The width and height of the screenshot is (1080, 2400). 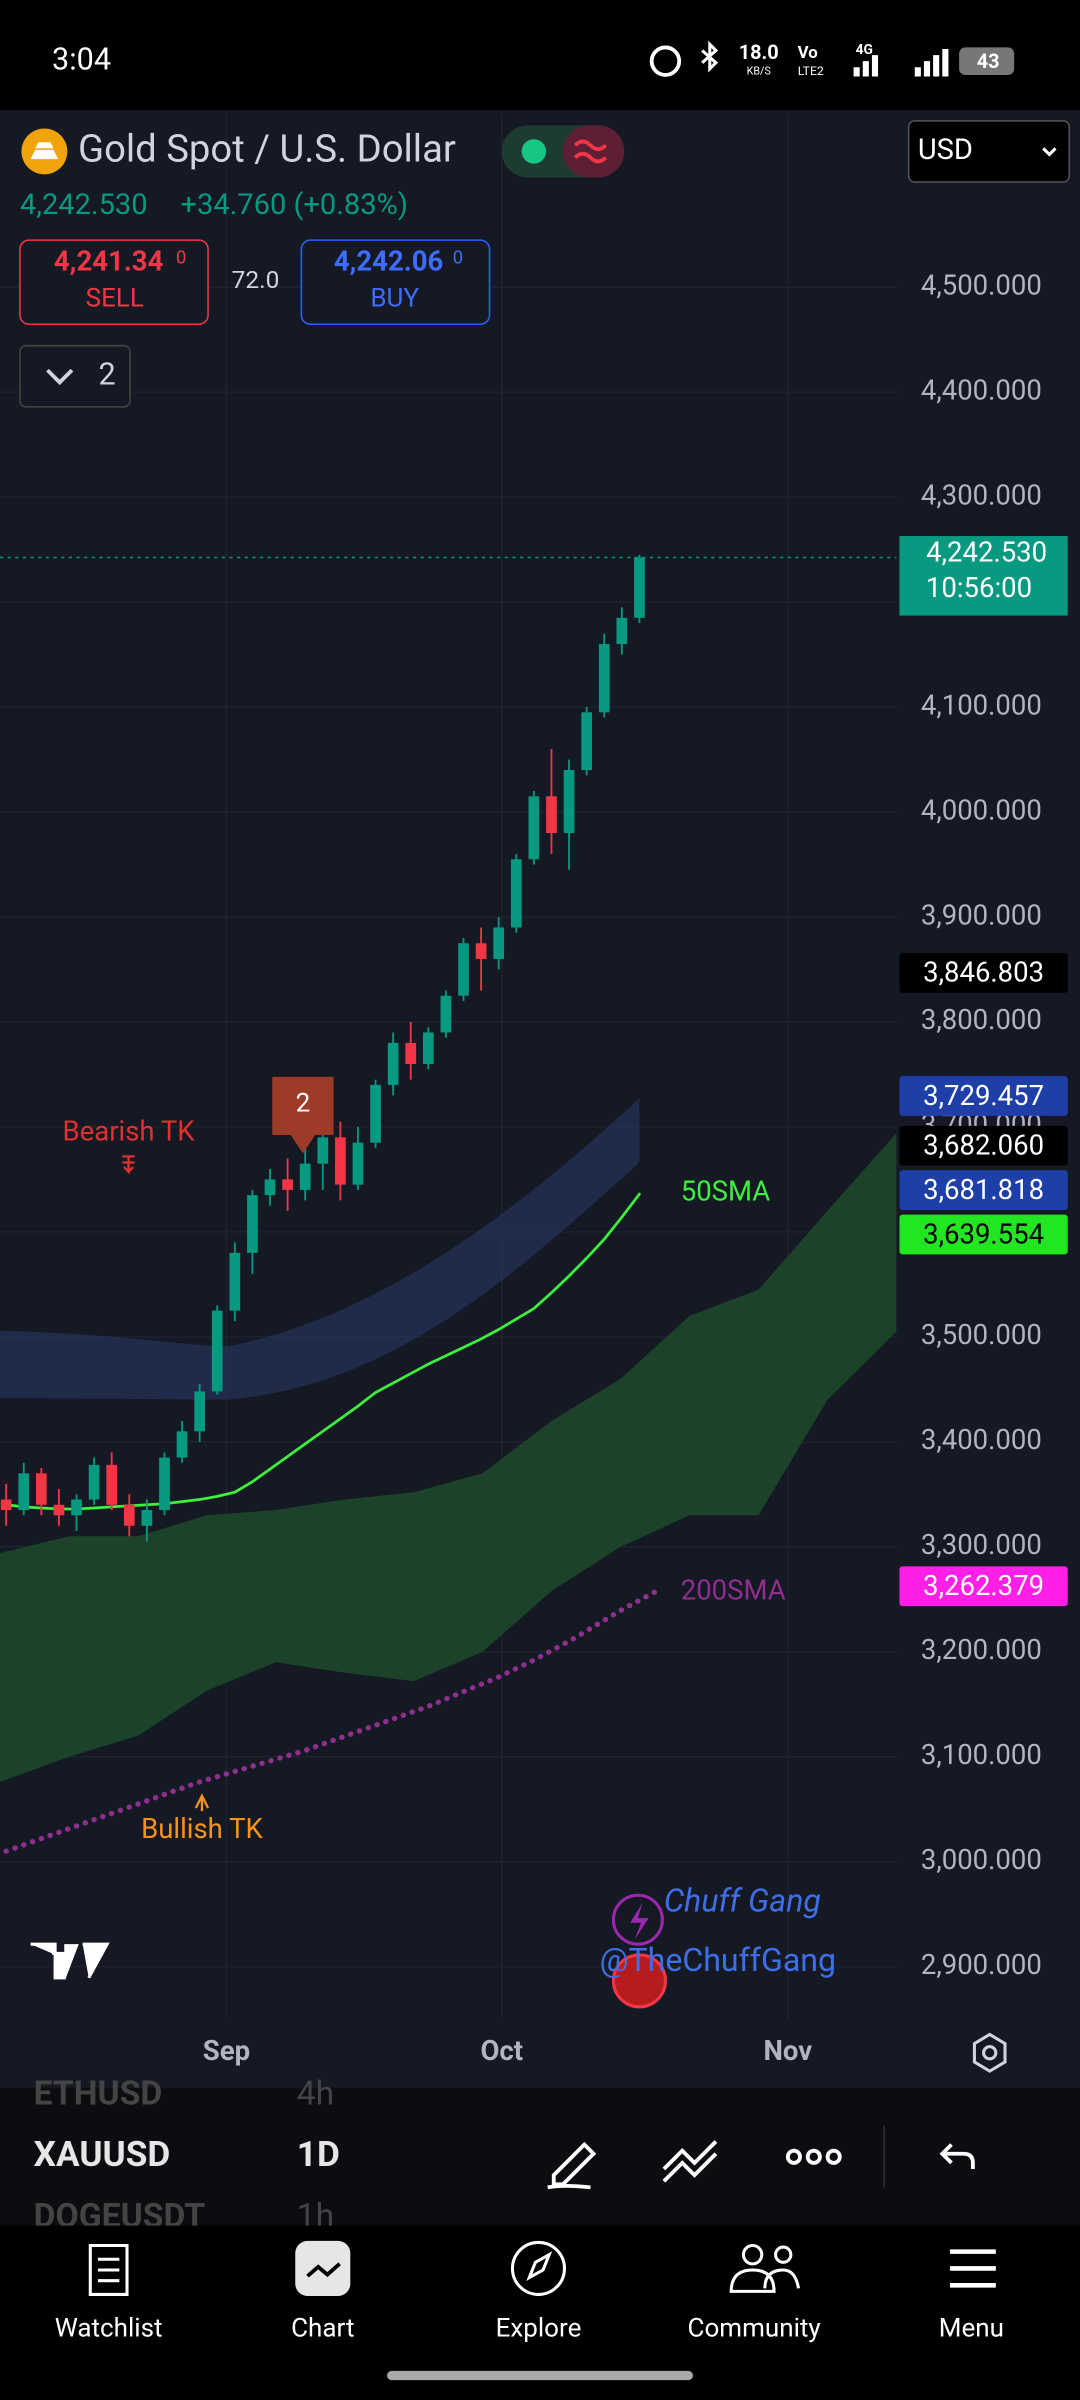 What do you see at coordinates (129, 1131) in the screenshot?
I see `bearish-label: Bearish TK` at bounding box center [129, 1131].